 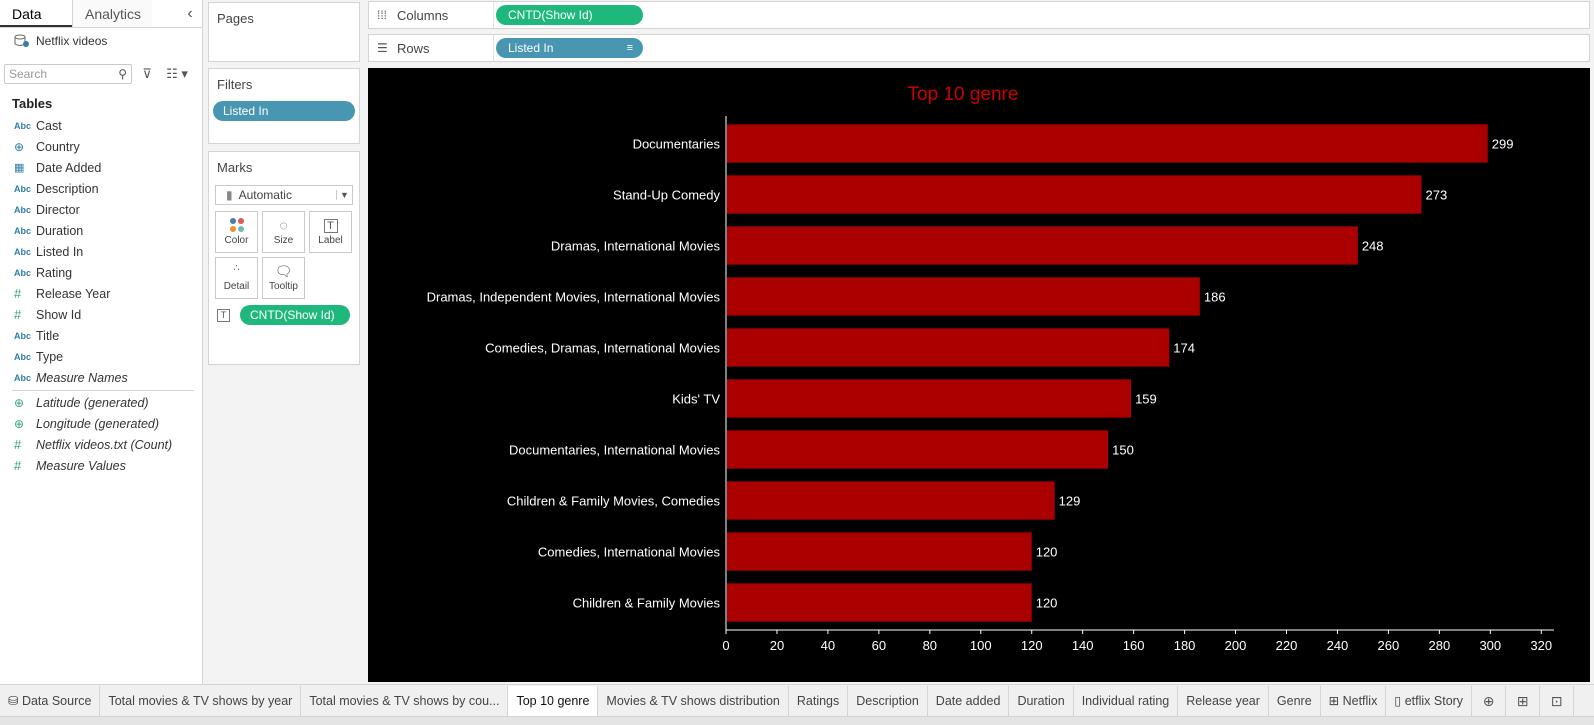 I want to click on chart-title: Top 10 genre, so click(x=963, y=94).